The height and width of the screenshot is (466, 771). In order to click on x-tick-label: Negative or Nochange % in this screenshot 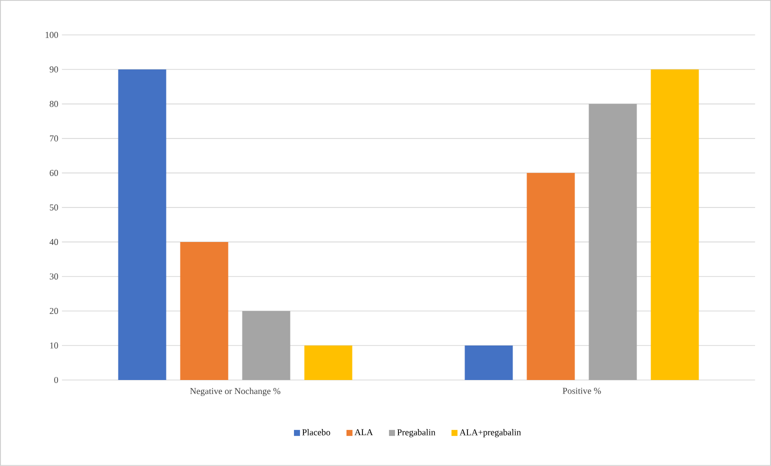, I will do `click(235, 392)`.